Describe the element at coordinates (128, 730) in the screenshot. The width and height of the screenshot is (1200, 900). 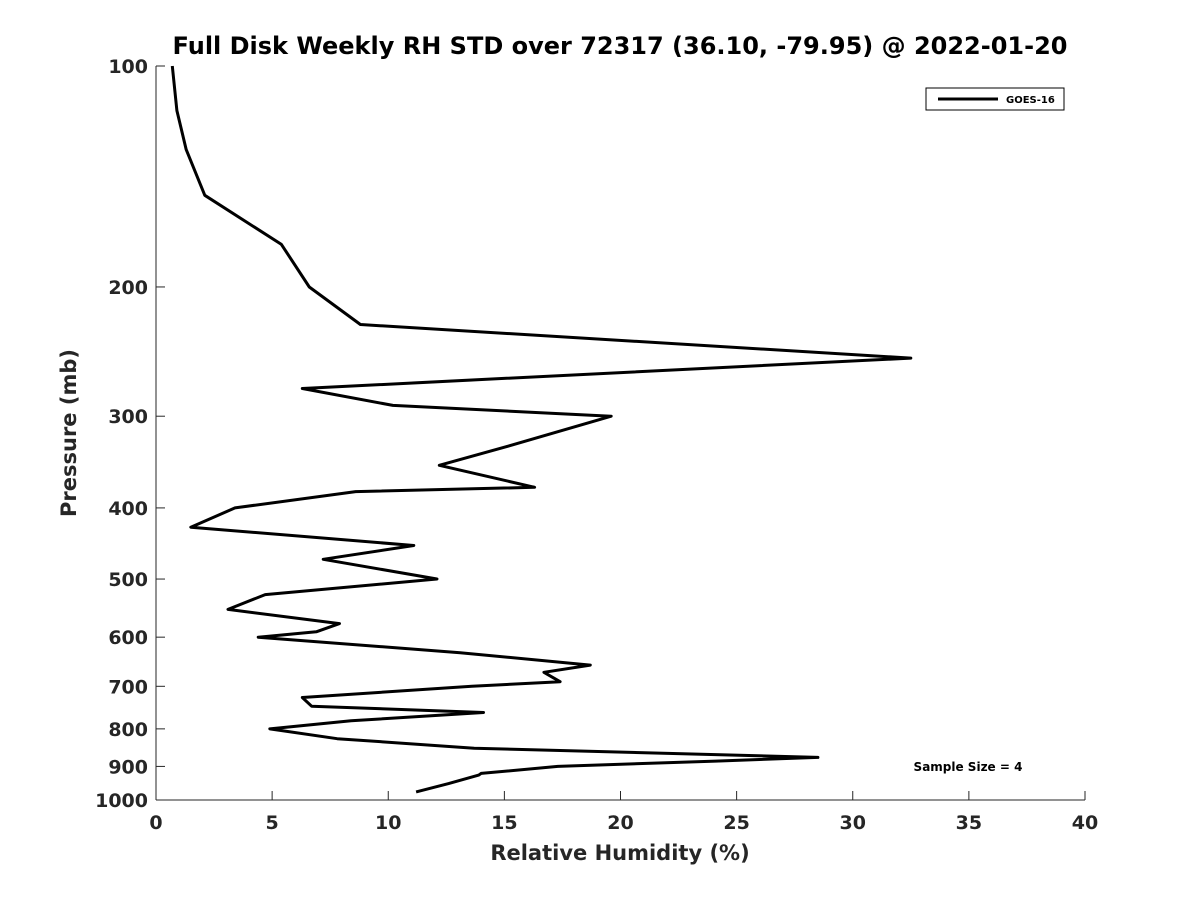
I see `y-tick-label: 800` at that location.